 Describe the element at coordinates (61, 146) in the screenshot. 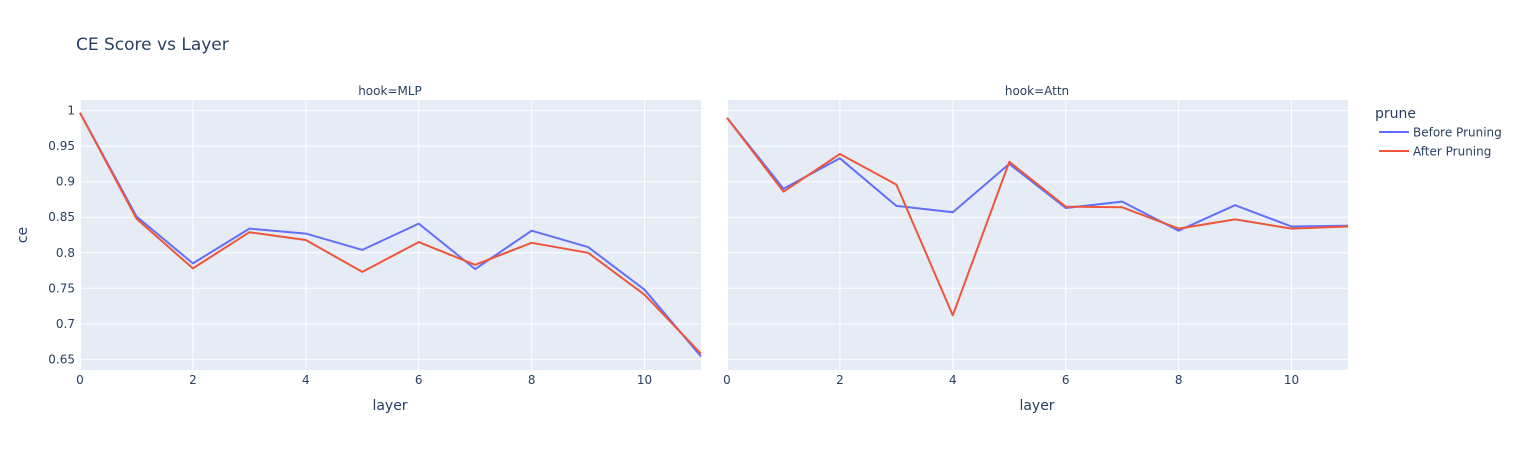

I see `y-tick-label: 0.95` at that location.